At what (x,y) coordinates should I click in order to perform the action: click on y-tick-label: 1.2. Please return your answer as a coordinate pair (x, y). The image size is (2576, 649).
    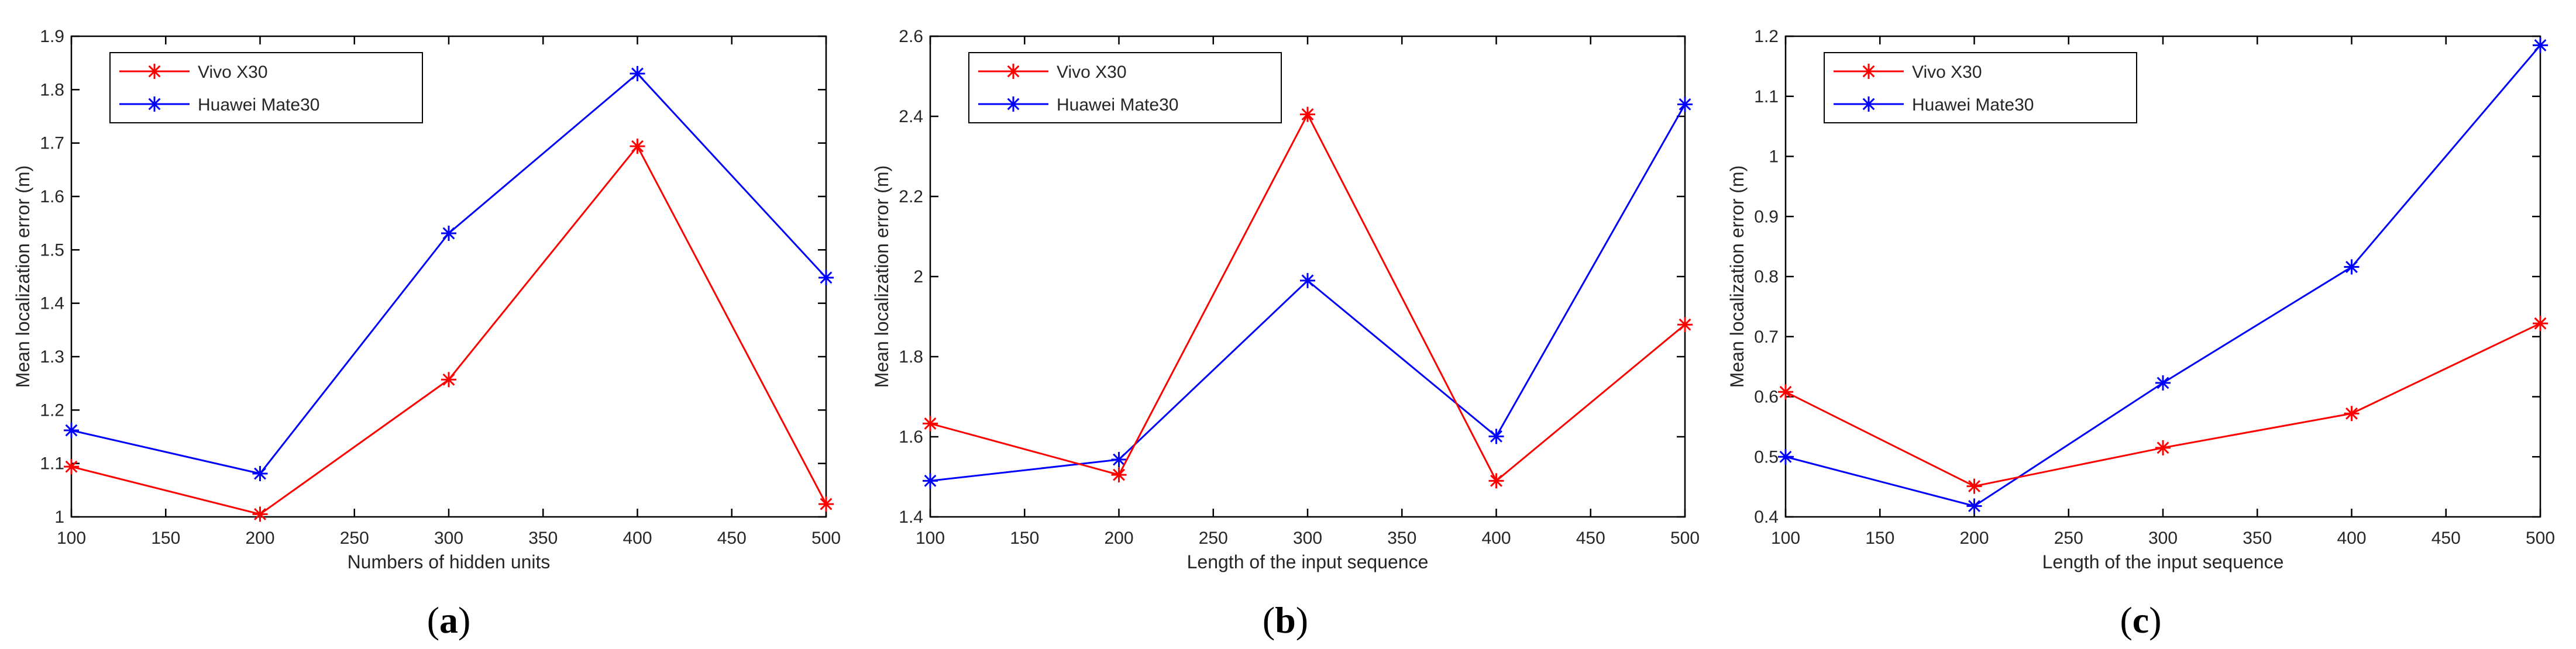
    Looking at the image, I should click on (52, 410).